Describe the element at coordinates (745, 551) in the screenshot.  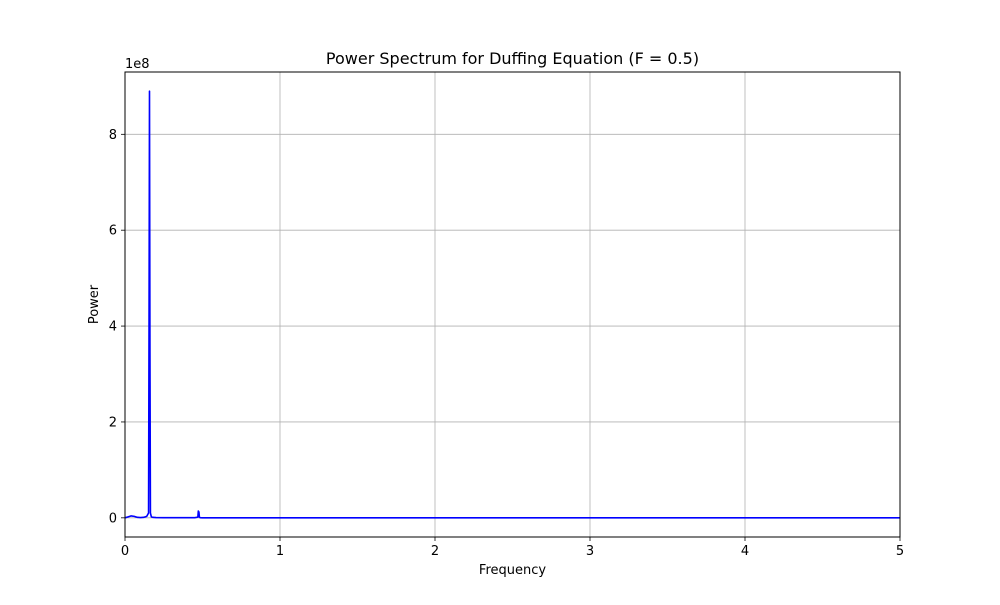
I see `x-tick-label: 4` at that location.